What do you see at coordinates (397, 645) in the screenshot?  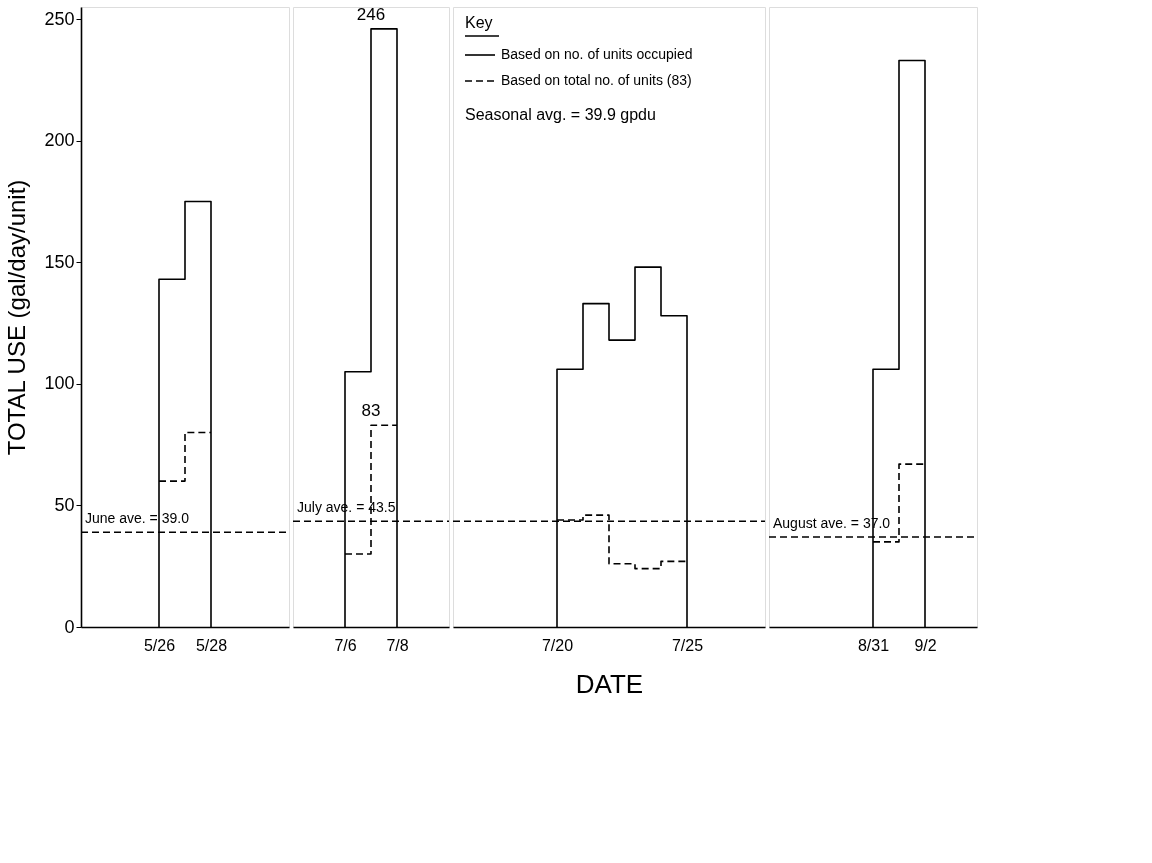 I see `x-tick-label: 7/8` at bounding box center [397, 645].